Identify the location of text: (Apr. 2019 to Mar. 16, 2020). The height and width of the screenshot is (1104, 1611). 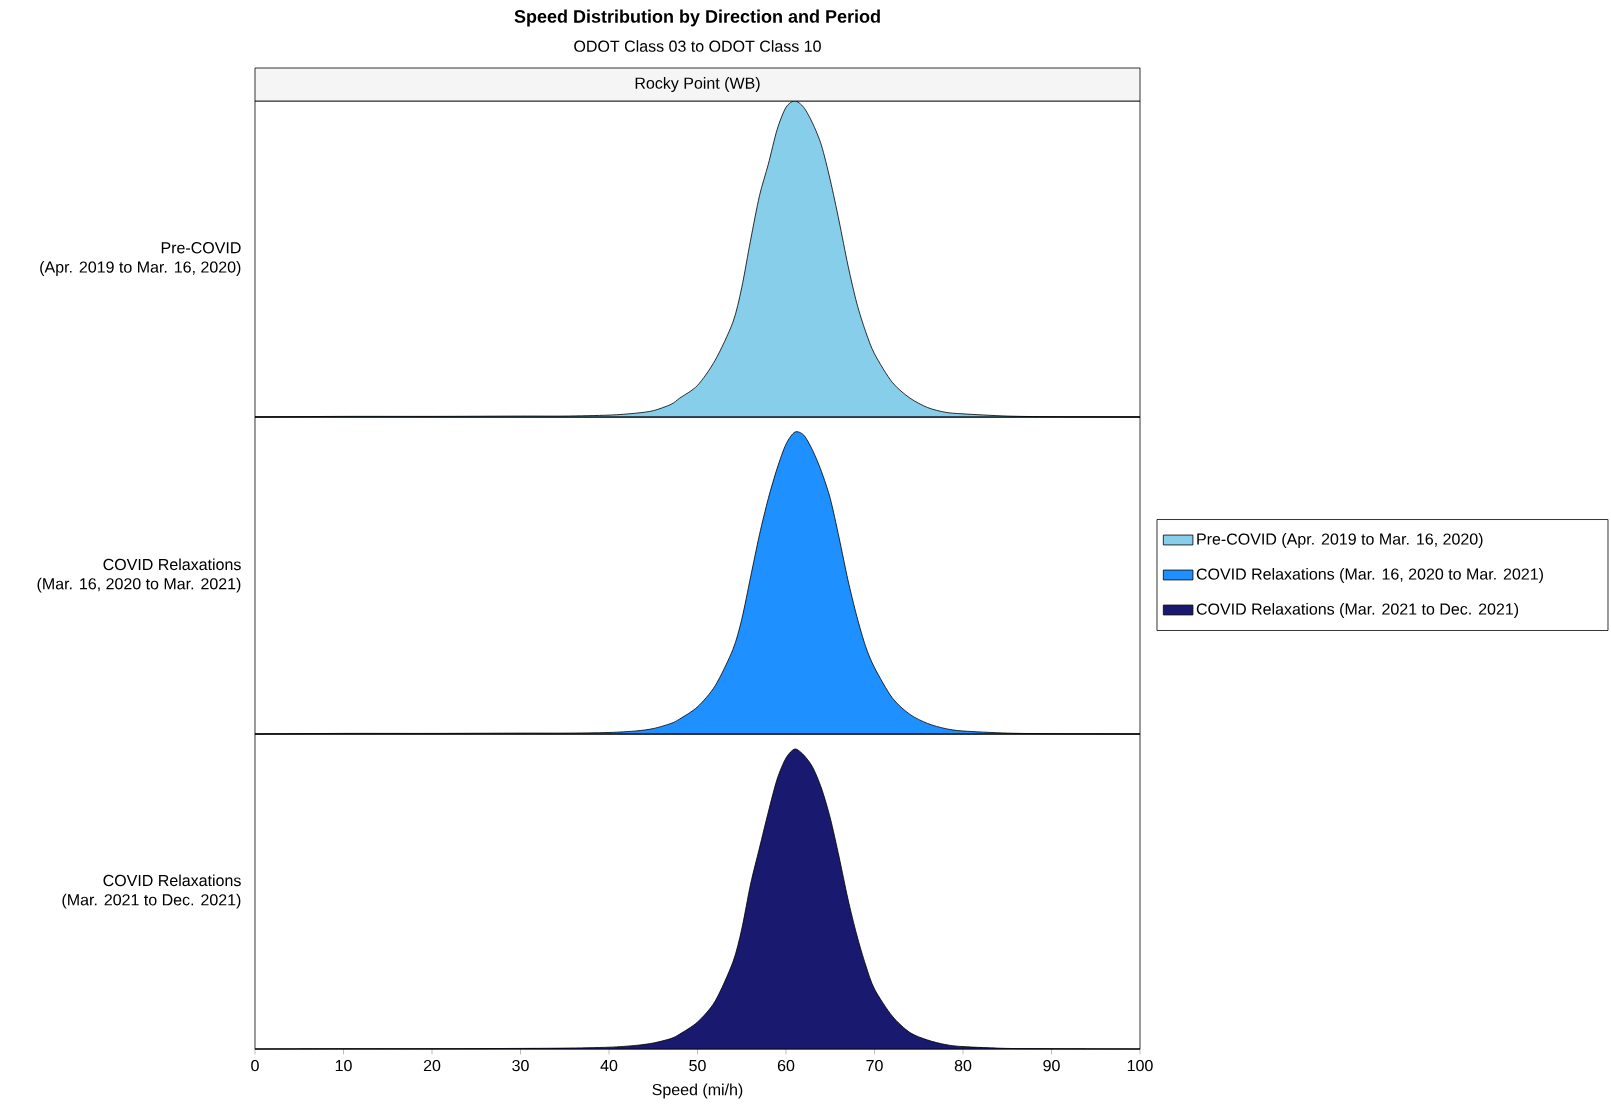
(140, 268).